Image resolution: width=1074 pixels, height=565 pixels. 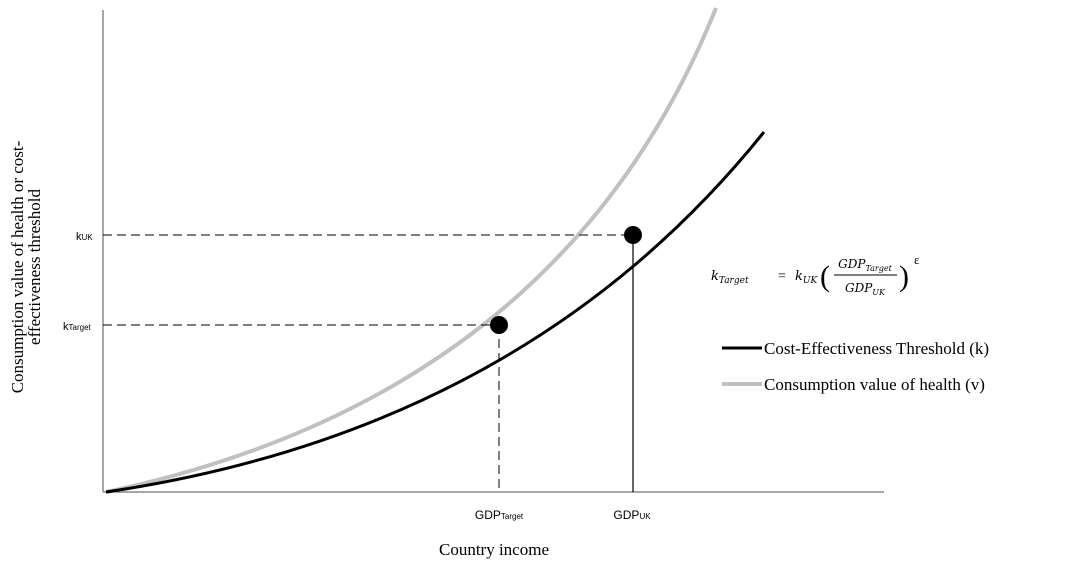 What do you see at coordinates (499, 325) in the screenshot?
I see `target-point` at bounding box center [499, 325].